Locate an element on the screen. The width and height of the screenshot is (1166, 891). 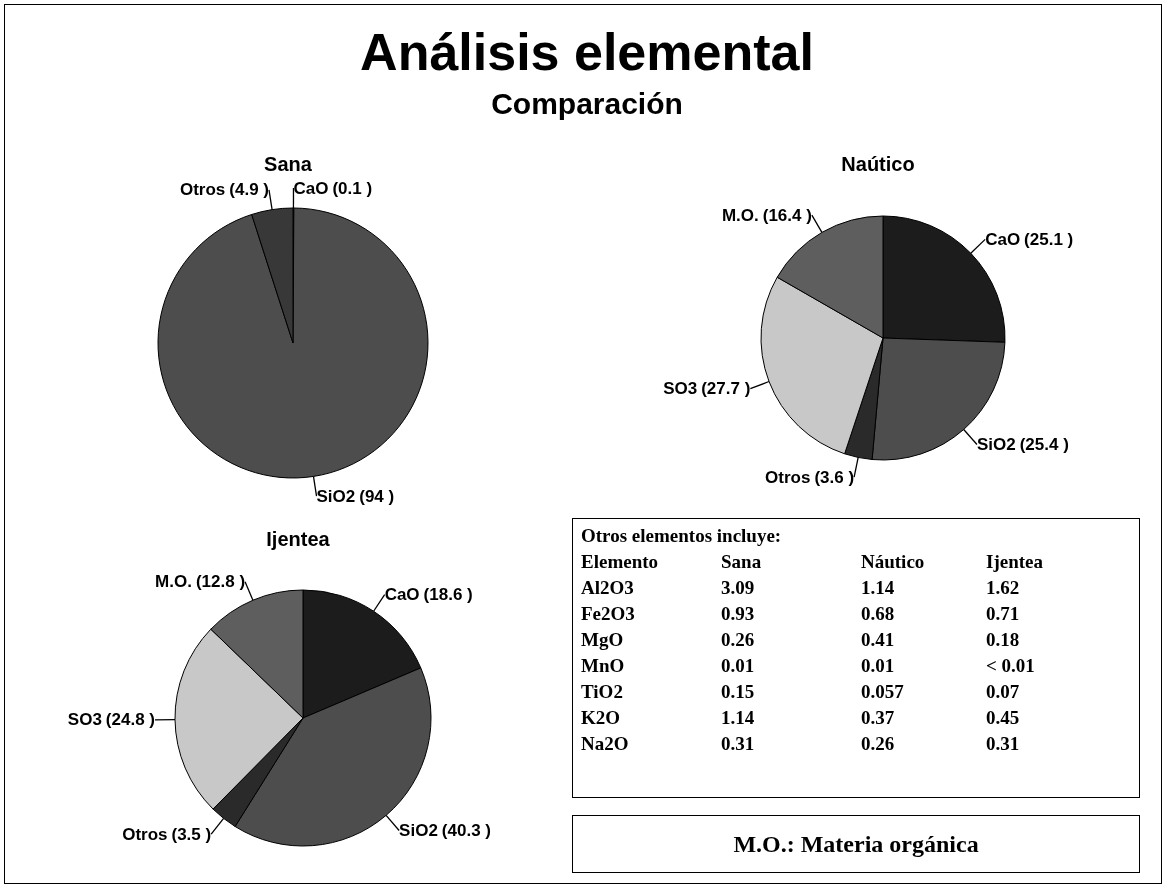
category-label: Elemento is located at coordinates (620, 562).